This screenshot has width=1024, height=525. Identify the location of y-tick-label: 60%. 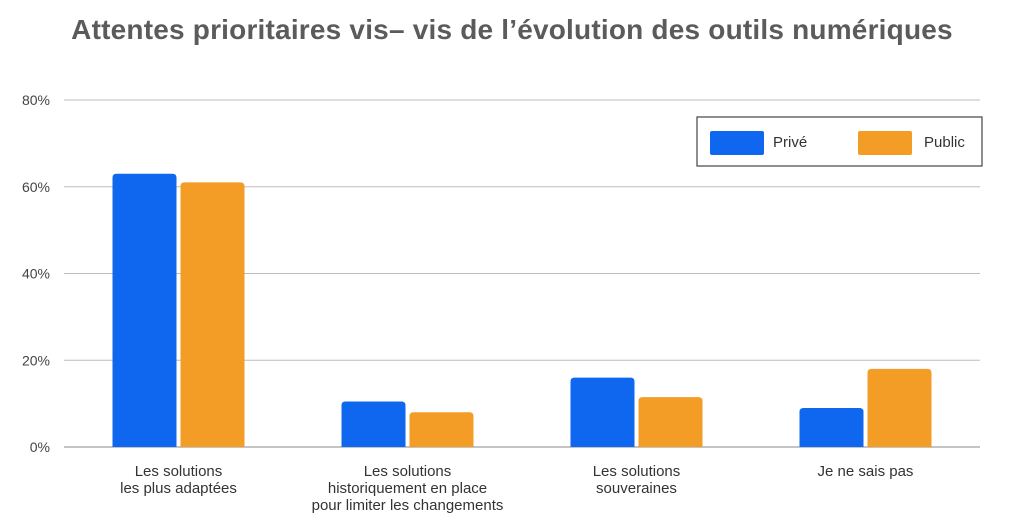
(36, 187).